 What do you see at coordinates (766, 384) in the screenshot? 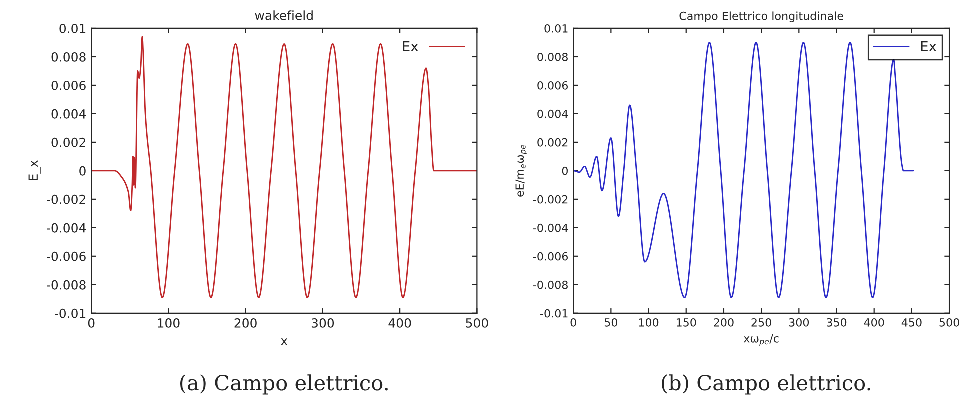
I see `text: (b) Campo elettrico.` at bounding box center [766, 384].